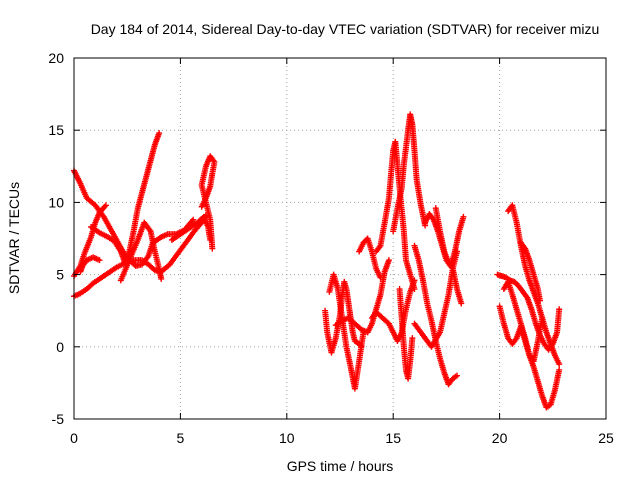 Image resolution: width=640 pixels, height=480 pixels. I want to click on x-tick-label: 15, so click(393, 438).